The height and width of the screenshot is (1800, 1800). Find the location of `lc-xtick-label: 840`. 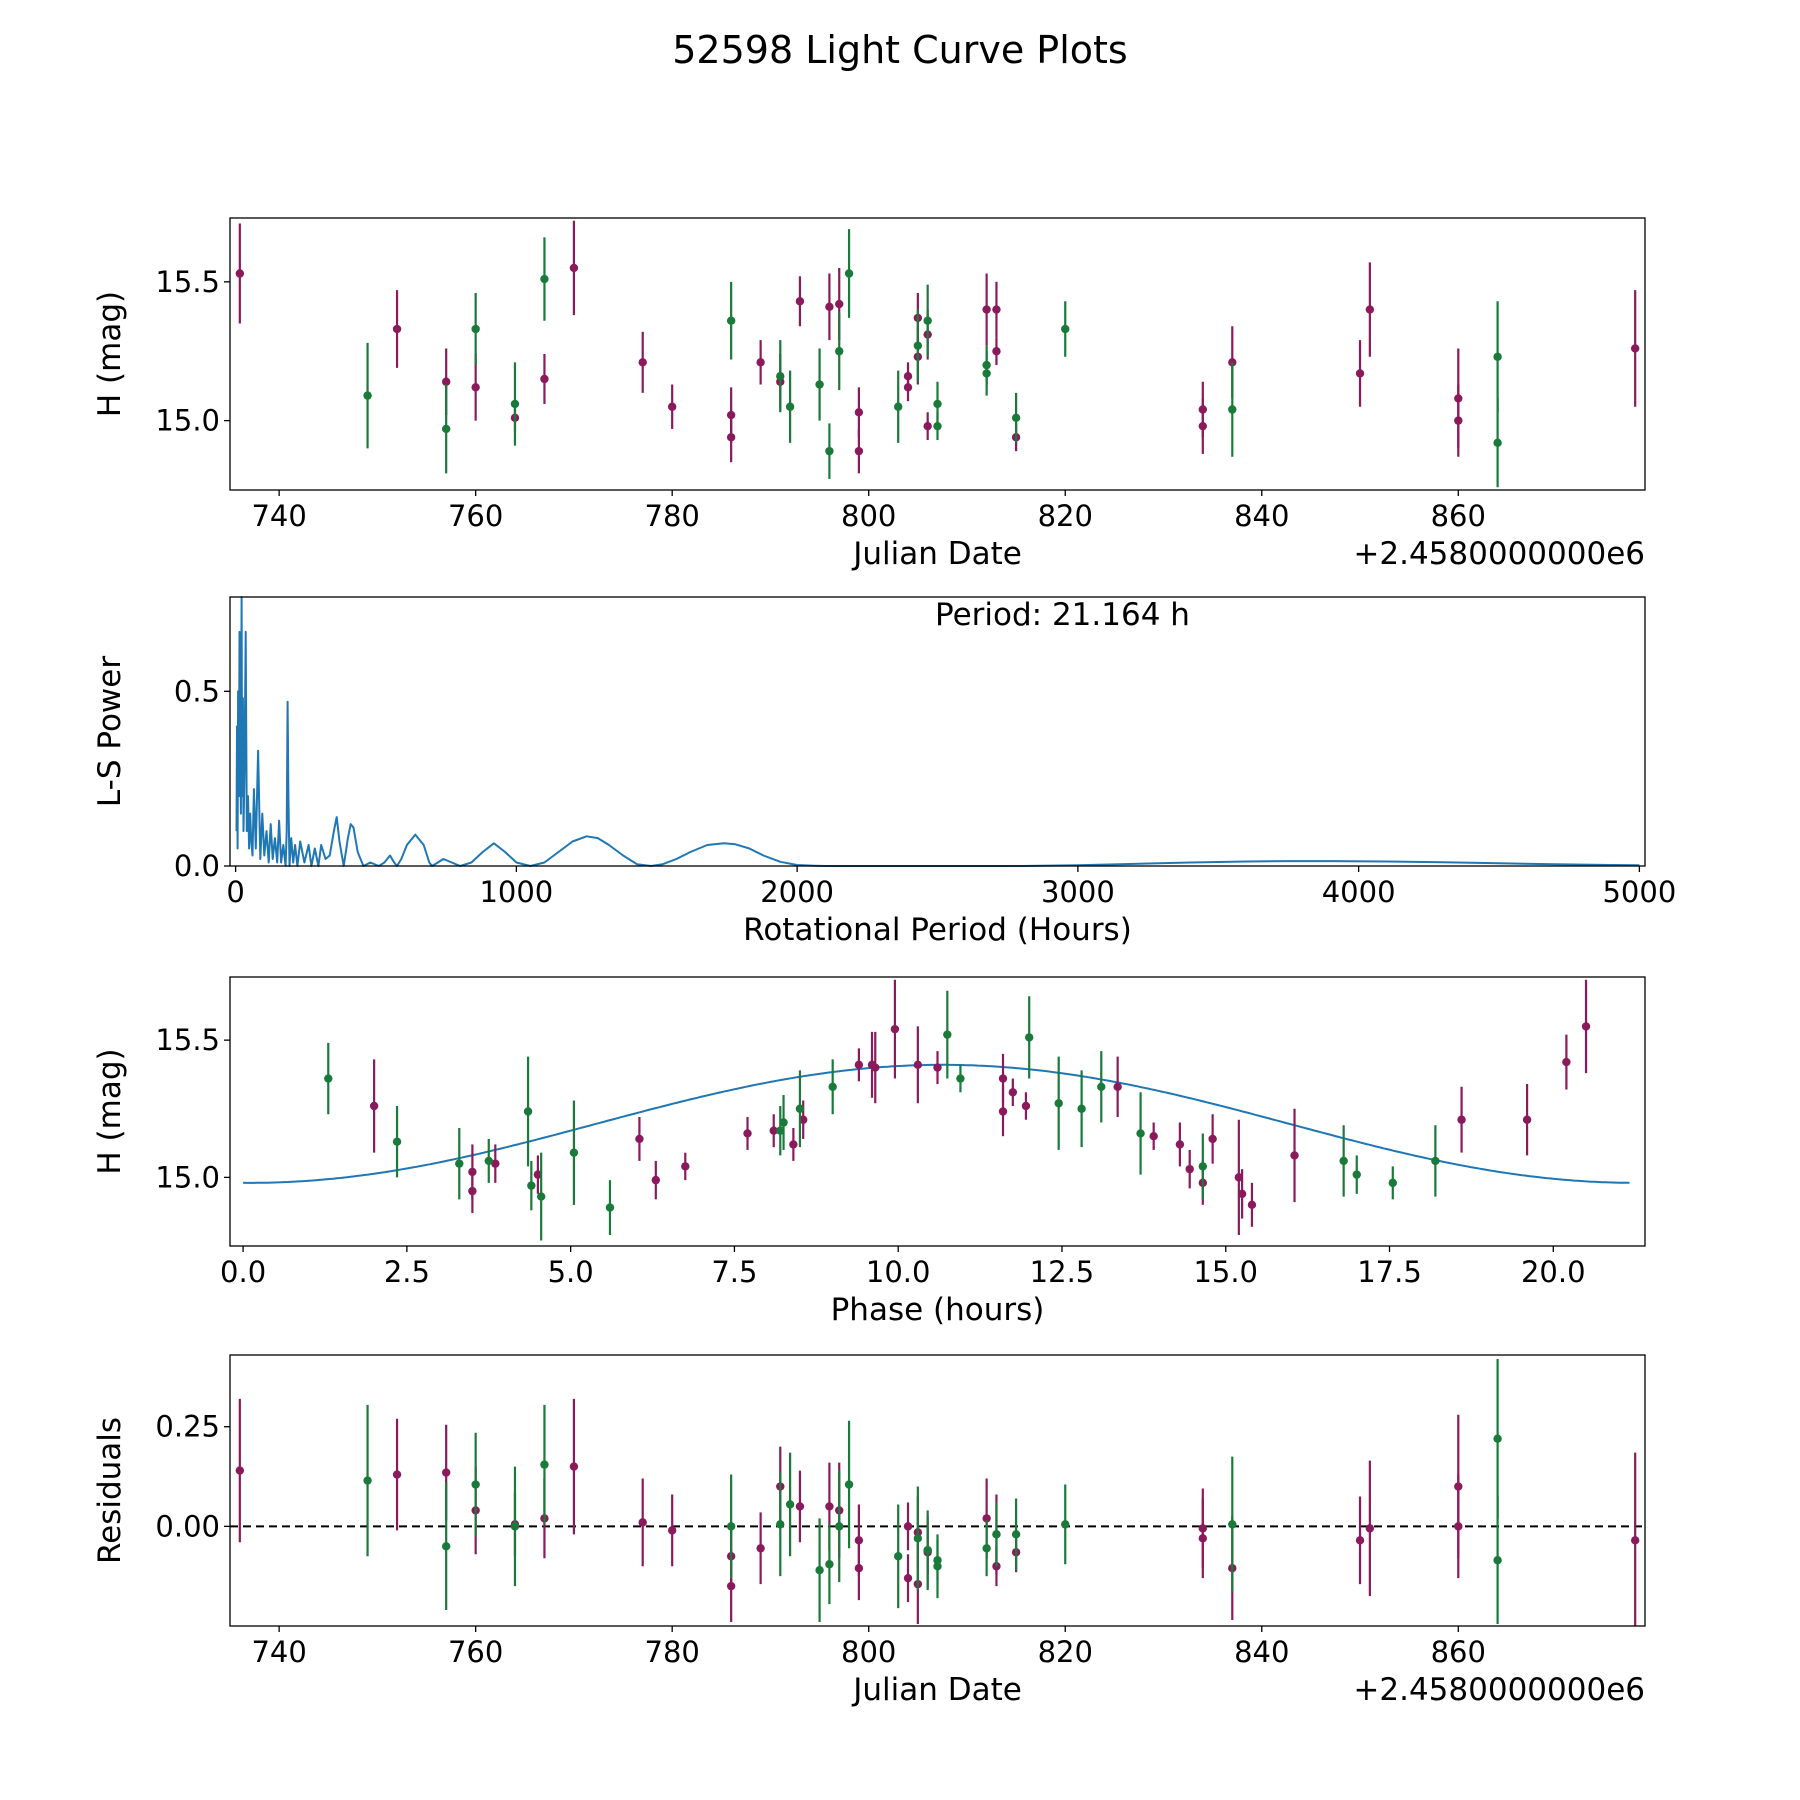

lc-xtick-label: 840 is located at coordinates (1261, 516).